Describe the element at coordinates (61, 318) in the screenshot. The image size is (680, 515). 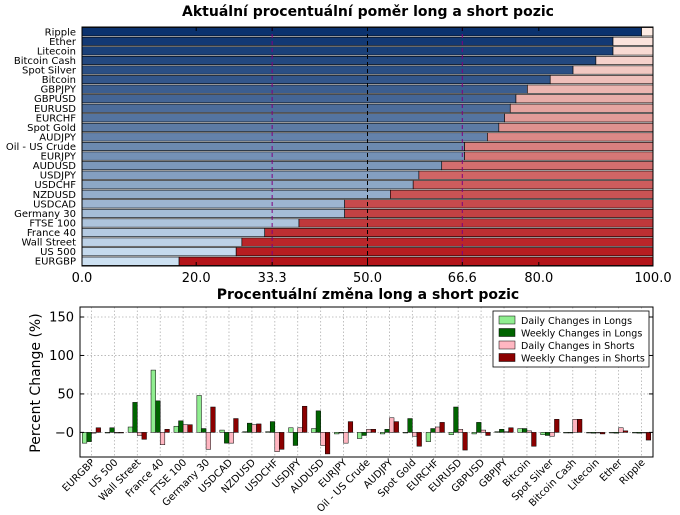
I see `bottom-y-tick-label: 150` at that location.